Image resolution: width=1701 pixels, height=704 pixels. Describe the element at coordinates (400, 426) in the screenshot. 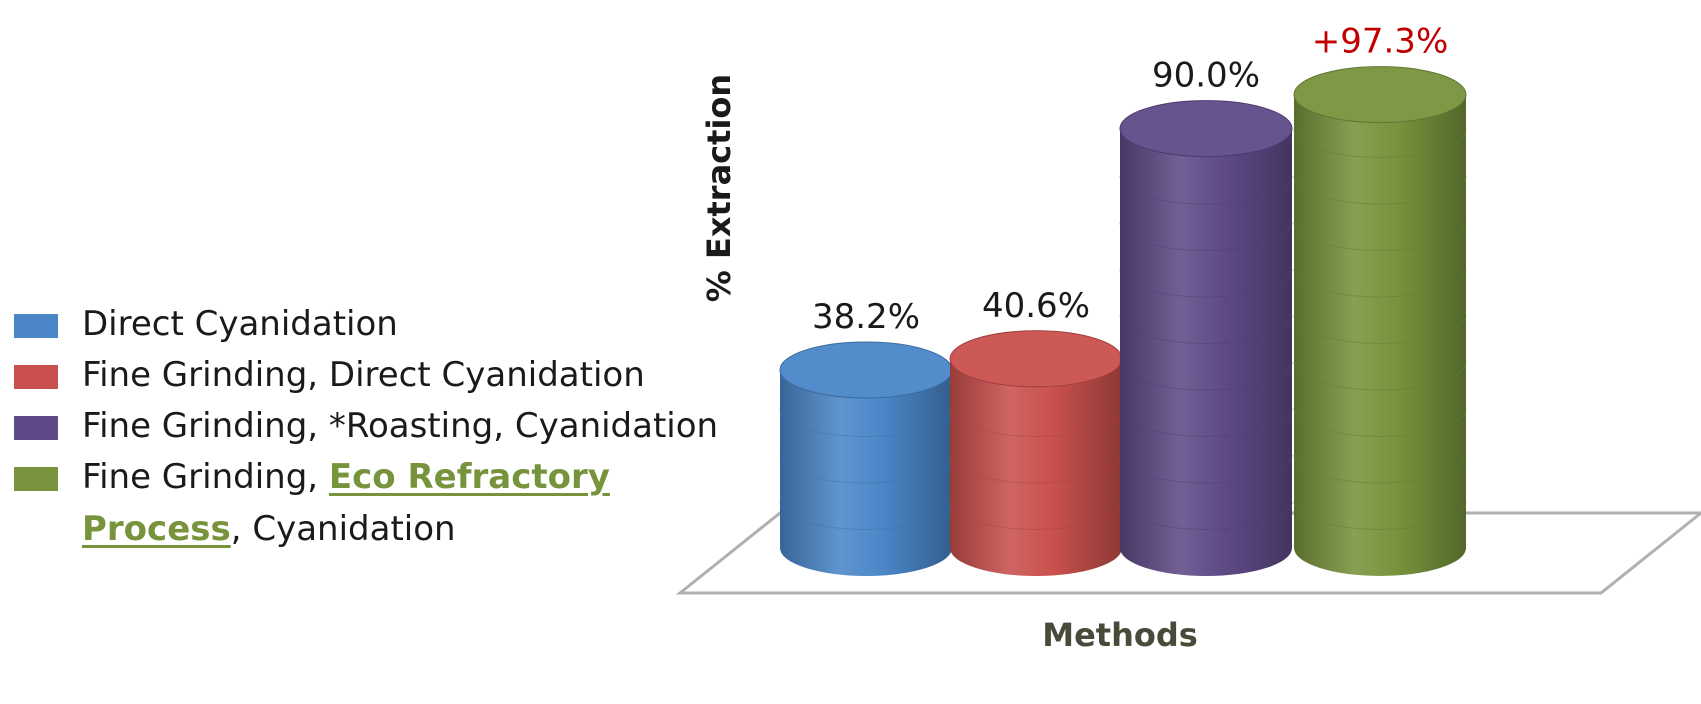

I see `legend-label: Fine Grinding, *Roasting, Cyanidation` at that location.